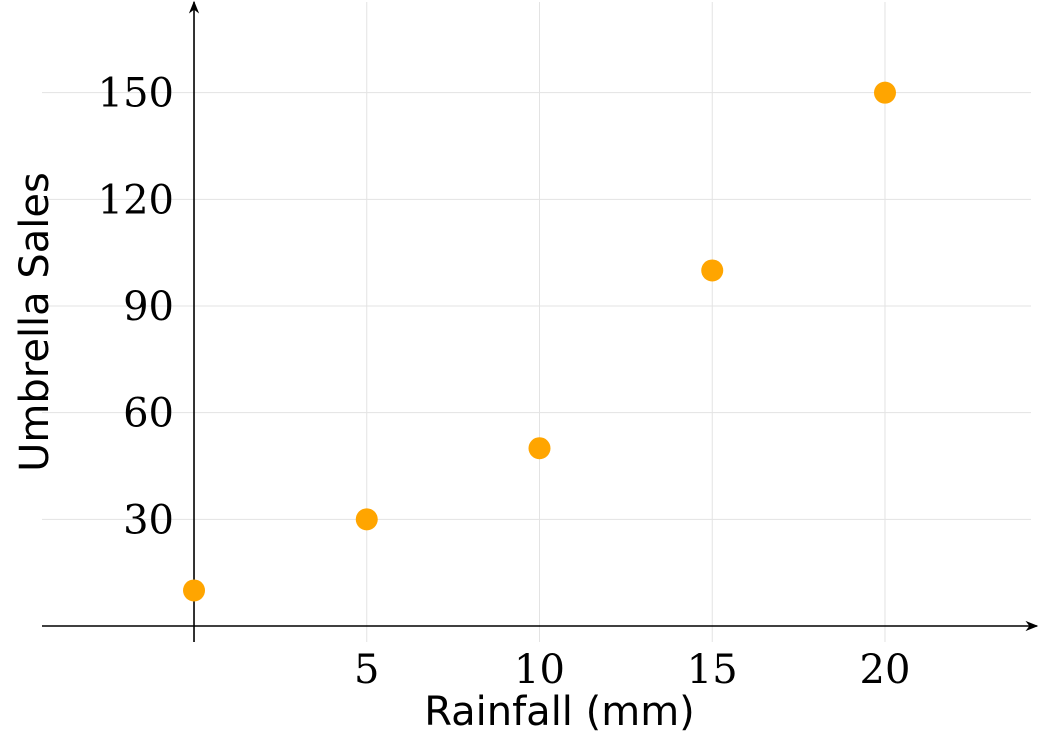 This screenshot has width=1039, height=752. I want to click on y-tick-labels: 30 60 90 120 150, so click(136, 307).